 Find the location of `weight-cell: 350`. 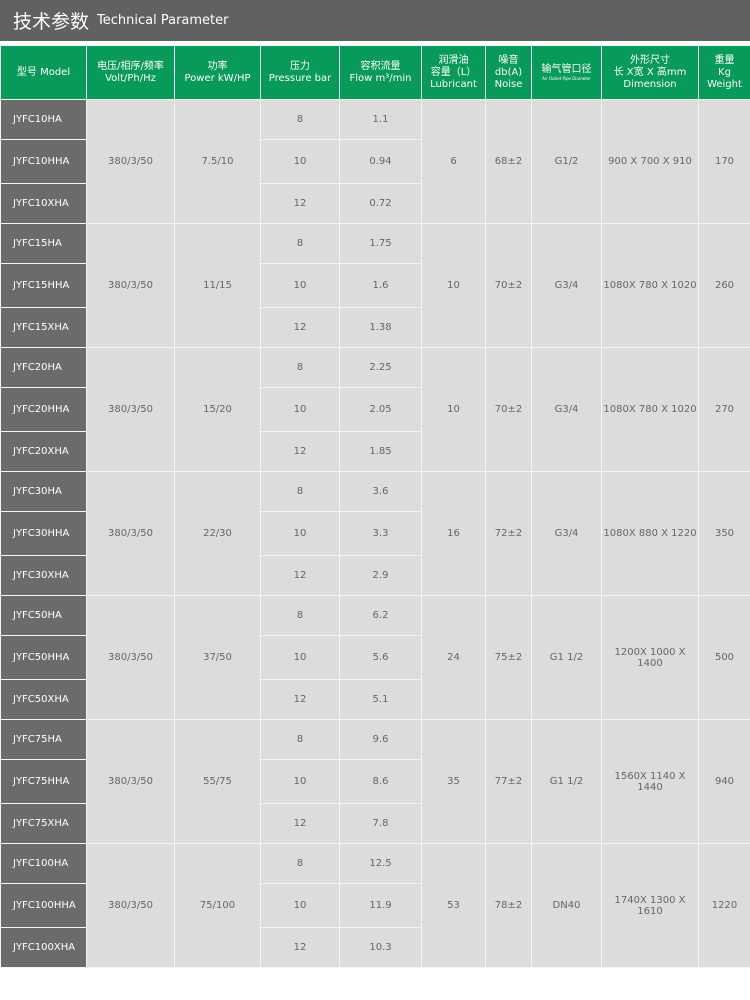

weight-cell: 350 is located at coordinates (724, 533).